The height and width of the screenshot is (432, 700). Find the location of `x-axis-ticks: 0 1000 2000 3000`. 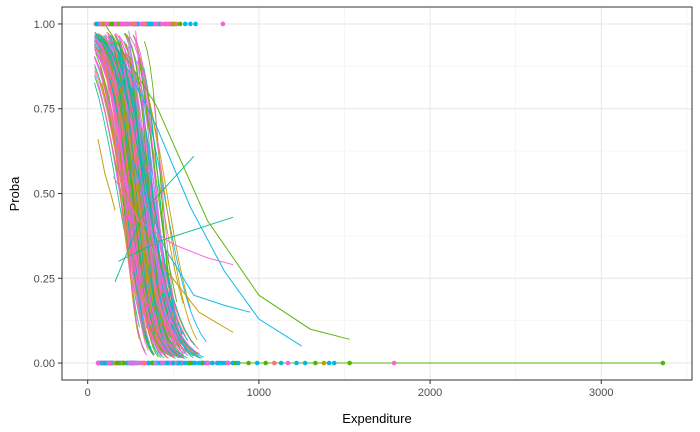

x-axis-ticks: 0 1000 2000 3000 is located at coordinates (349, 389).